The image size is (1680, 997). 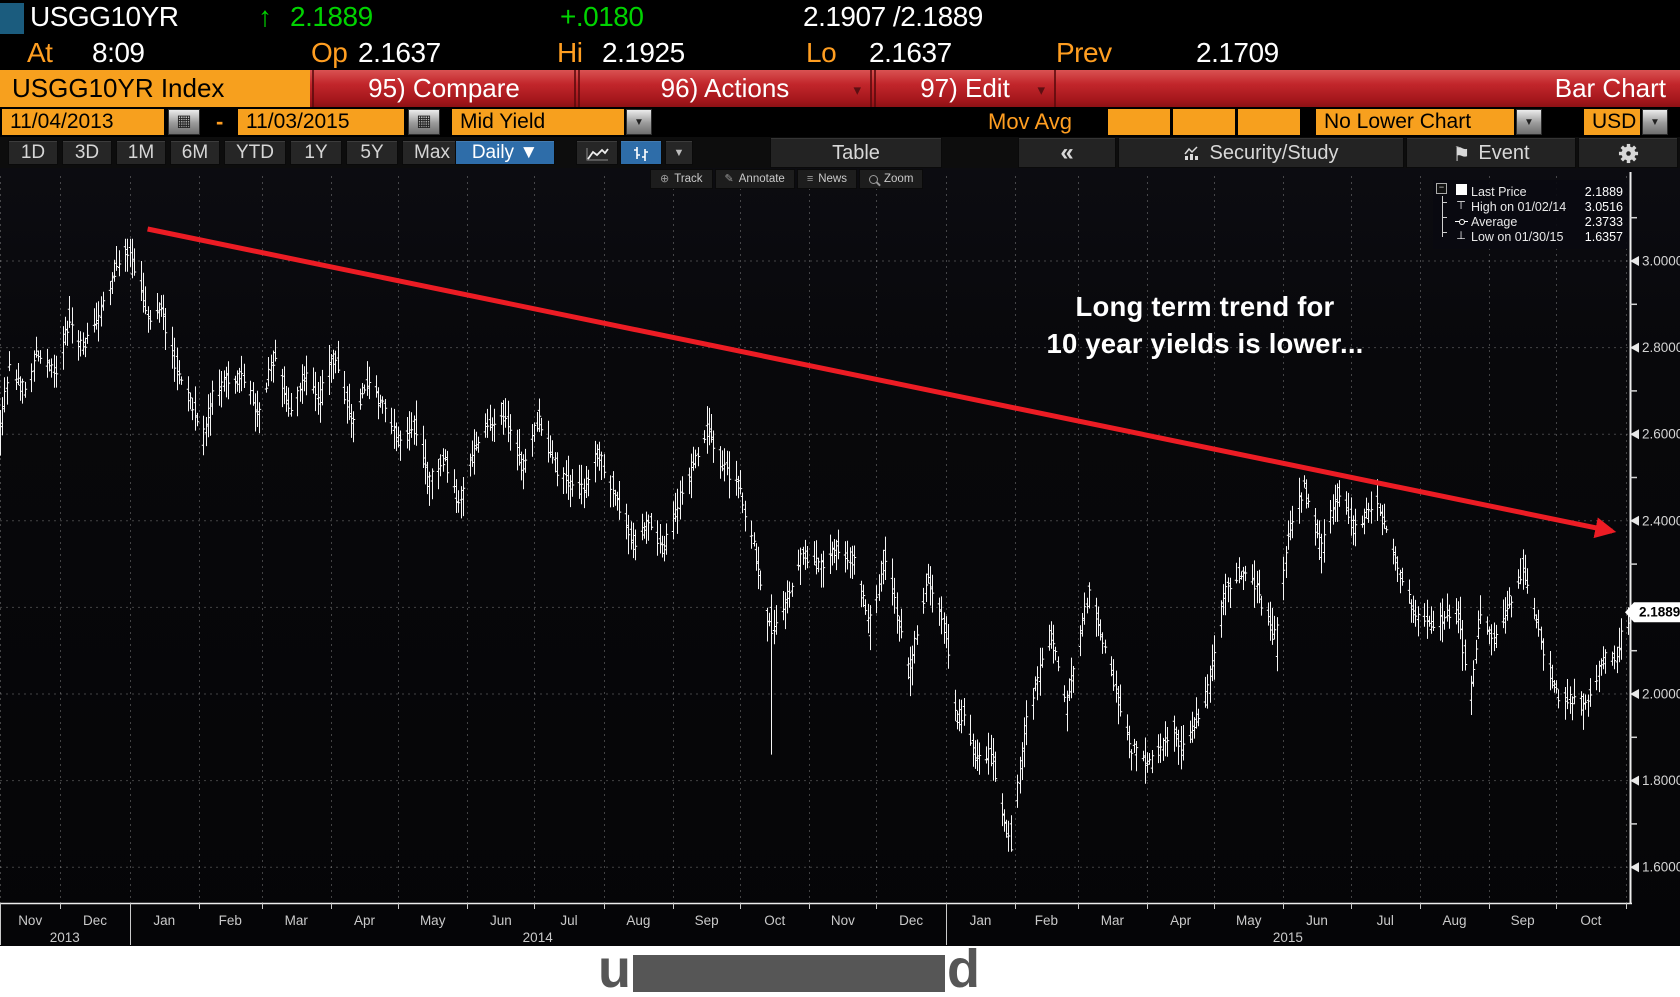 I want to click on actions-label: 96) Actions, so click(x=725, y=88).